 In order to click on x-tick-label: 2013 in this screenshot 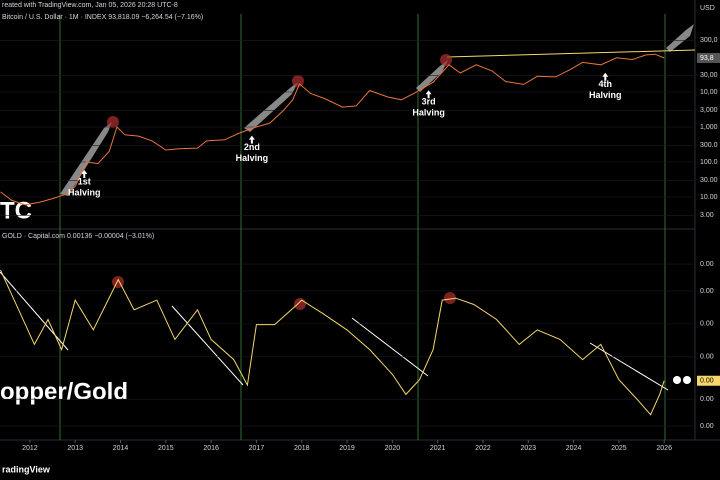, I will do `click(75, 448)`.